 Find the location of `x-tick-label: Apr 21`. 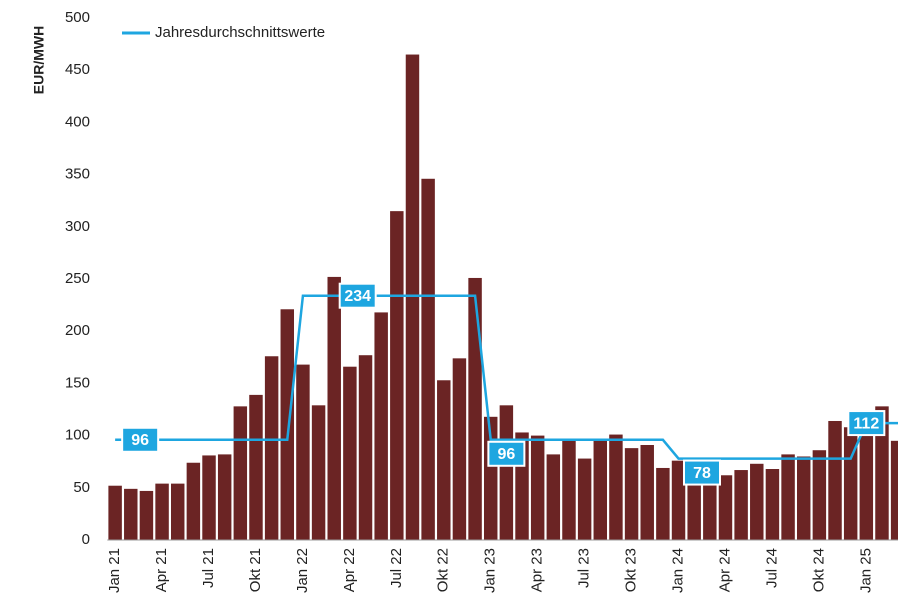

x-tick-label: Apr 21 is located at coordinates (161, 570).